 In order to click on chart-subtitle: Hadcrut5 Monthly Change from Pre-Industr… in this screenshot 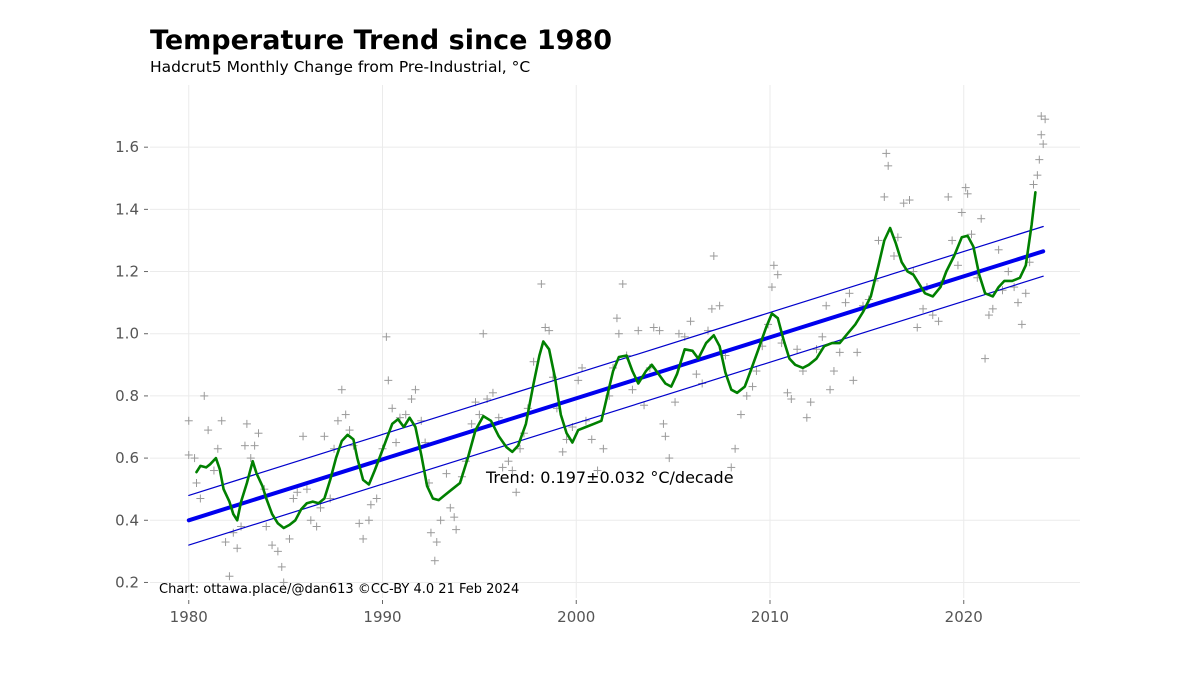, I will do `click(340, 67)`.